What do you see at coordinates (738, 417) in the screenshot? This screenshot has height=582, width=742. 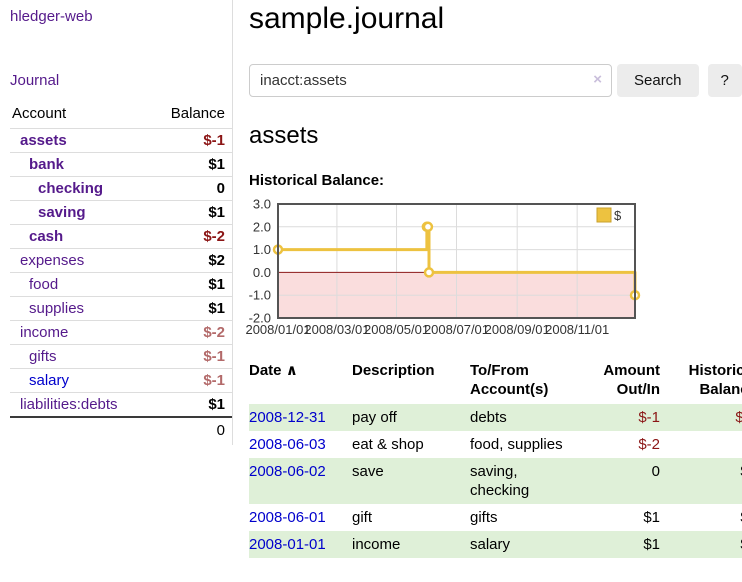 I see `transaction-balance: $-1` at bounding box center [738, 417].